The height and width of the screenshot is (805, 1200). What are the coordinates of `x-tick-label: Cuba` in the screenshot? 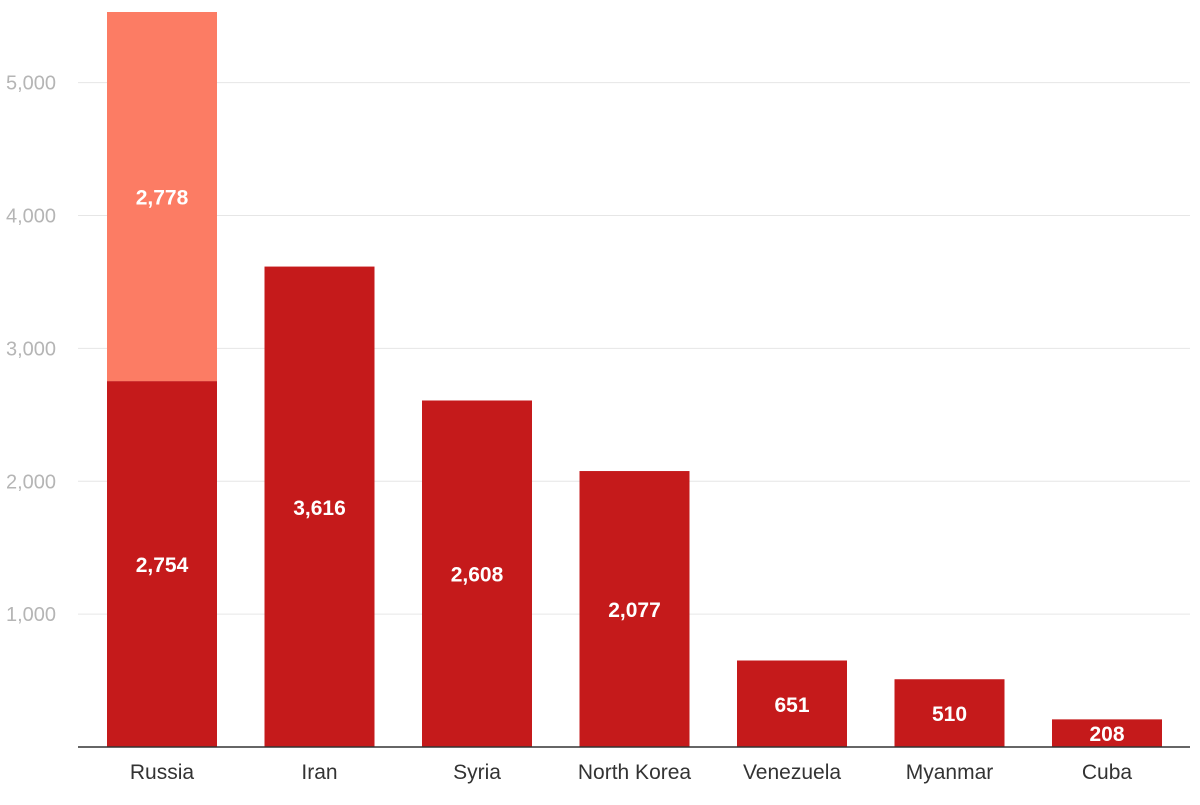 It's located at (1107, 772).